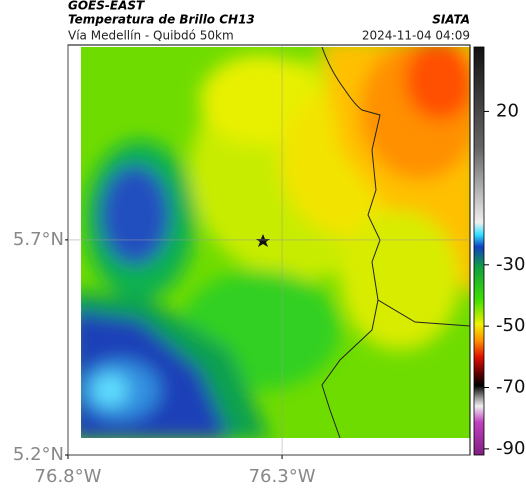 Image resolution: width=526 pixels, height=491 pixels. Describe the element at coordinates (161, 20) in the screenshot. I see `title: Temperatura de Brillo CH13` at that location.